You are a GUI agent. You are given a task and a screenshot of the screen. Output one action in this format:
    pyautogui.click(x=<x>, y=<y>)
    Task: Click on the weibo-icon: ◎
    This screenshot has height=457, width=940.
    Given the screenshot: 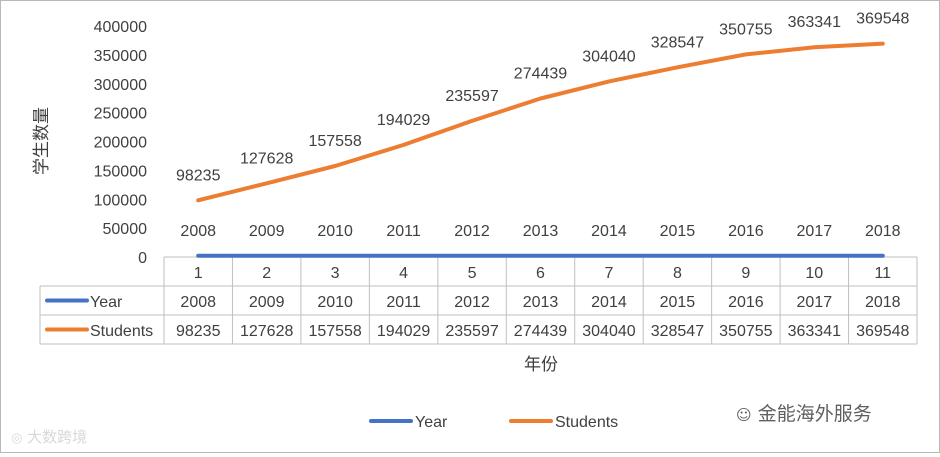 What is the action you would take?
    pyautogui.click(x=17, y=438)
    